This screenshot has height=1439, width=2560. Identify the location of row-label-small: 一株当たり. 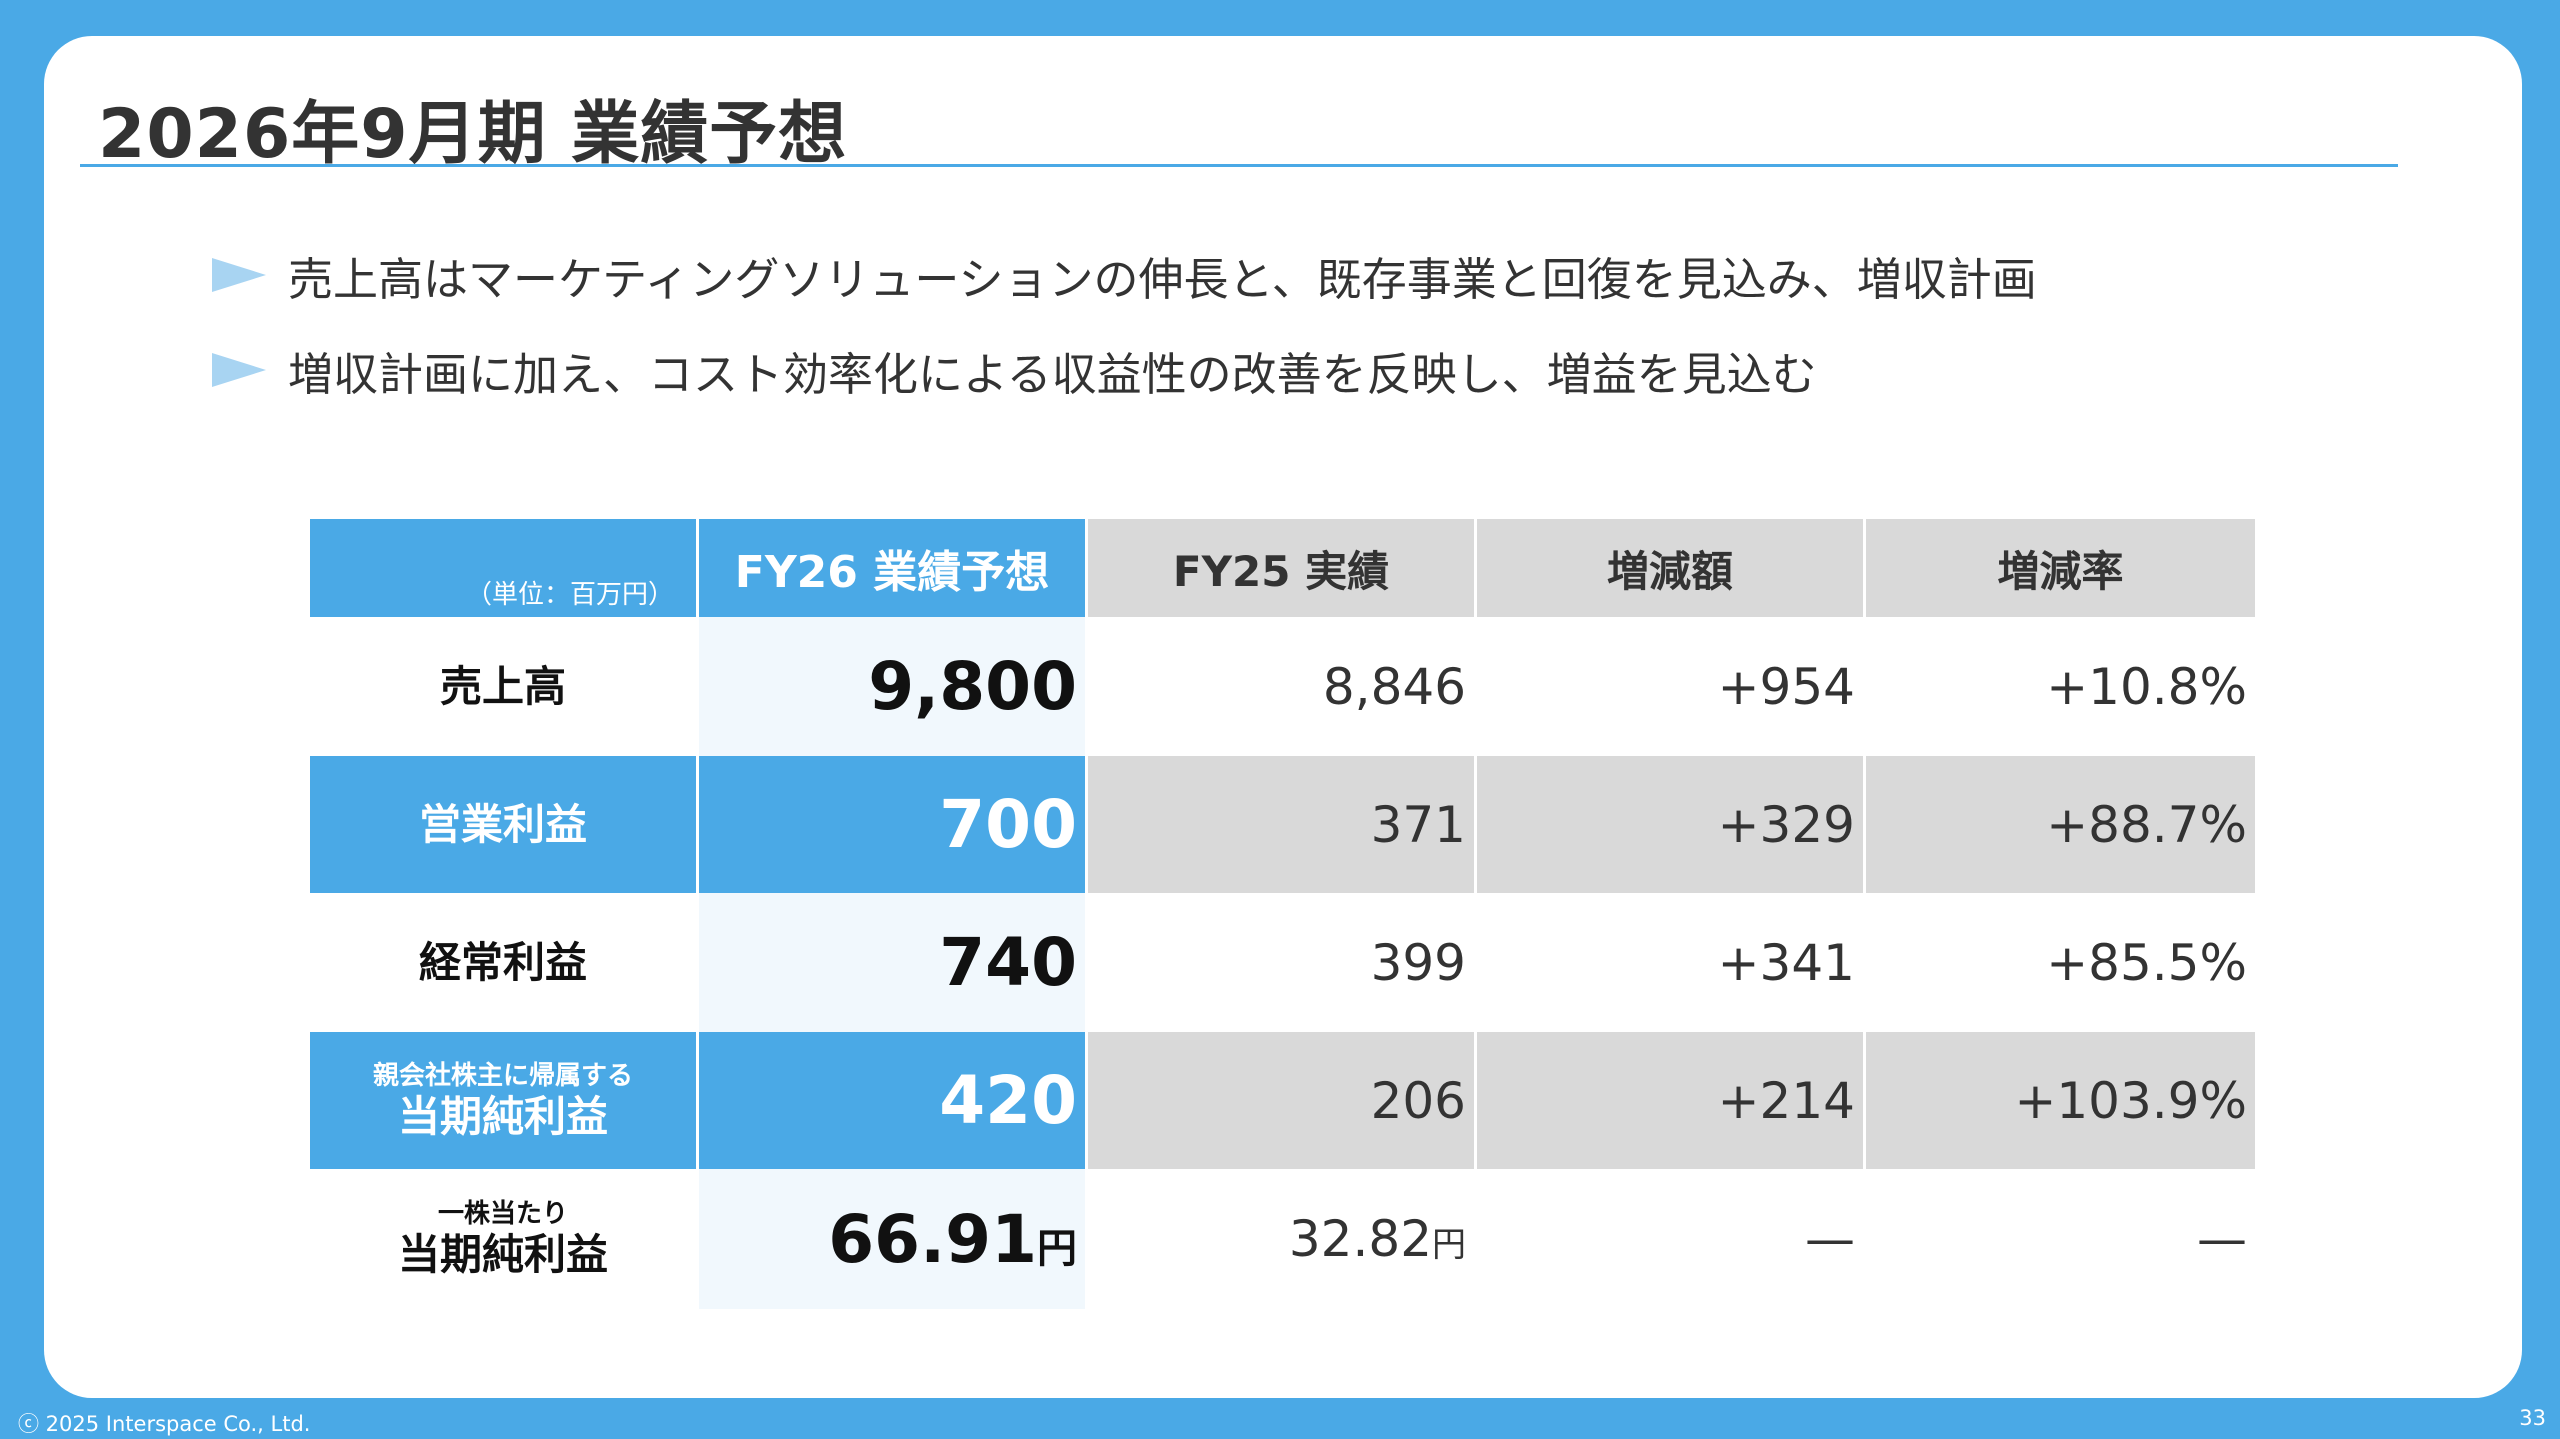
(502, 1214).